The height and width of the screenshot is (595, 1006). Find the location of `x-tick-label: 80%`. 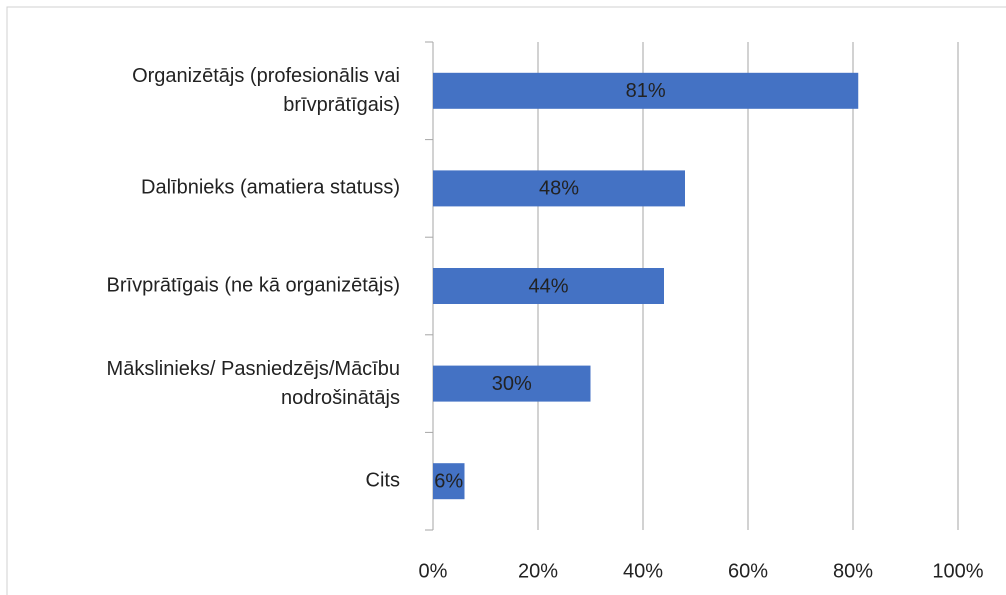

x-tick-label: 80% is located at coordinates (853, 571).